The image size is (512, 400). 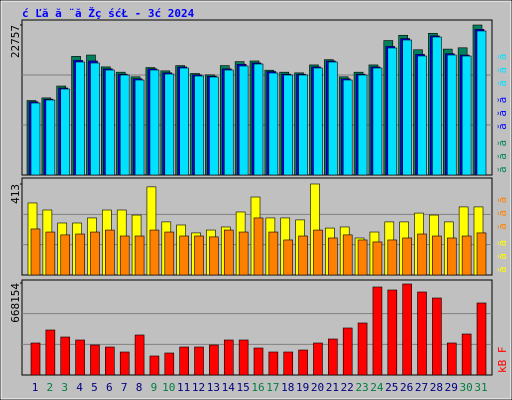 I want to click on x-tick-label: 10, so click(x=168, y=387).